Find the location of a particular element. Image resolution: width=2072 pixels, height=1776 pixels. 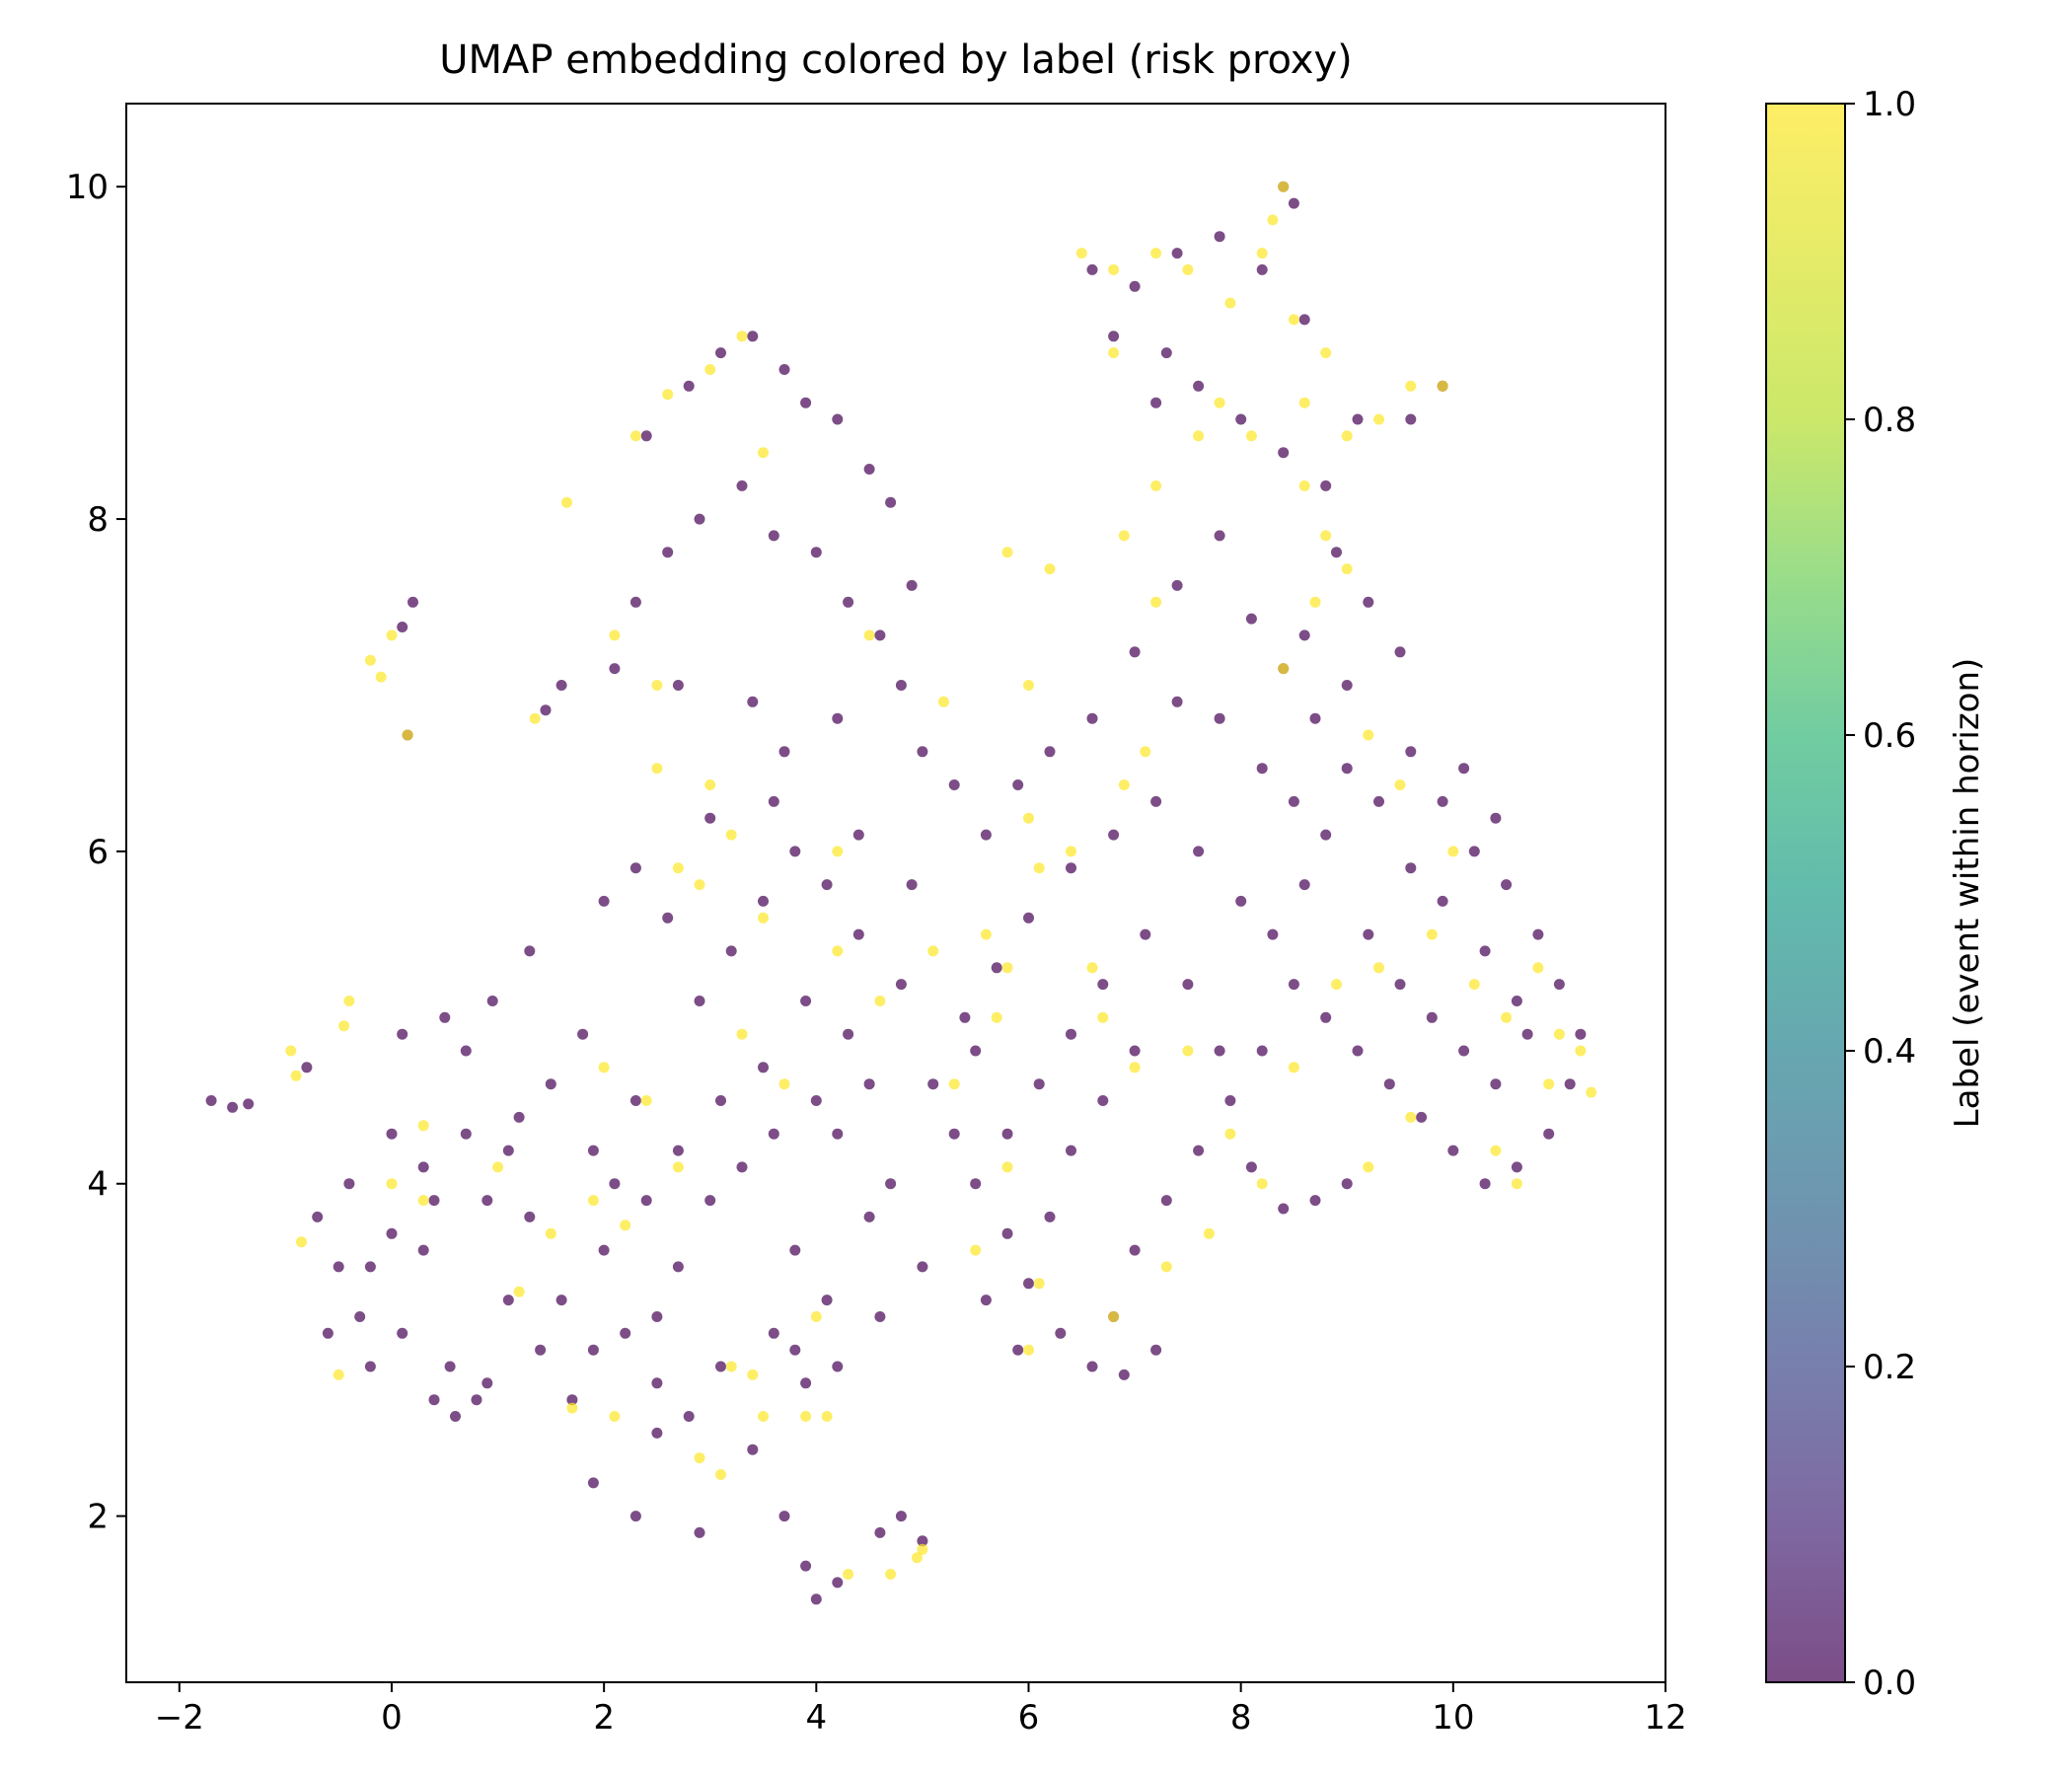

y-tick-label: 10 is located at coordinates (87, 188).